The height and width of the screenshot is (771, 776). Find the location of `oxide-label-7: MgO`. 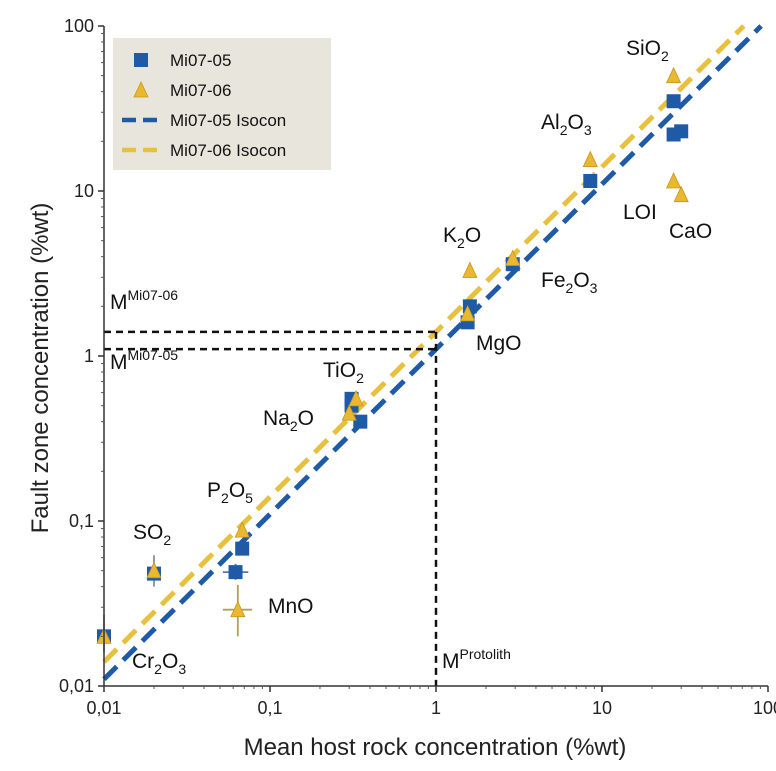

oxide-label-7: MgO is located at coordinates (499, 343).